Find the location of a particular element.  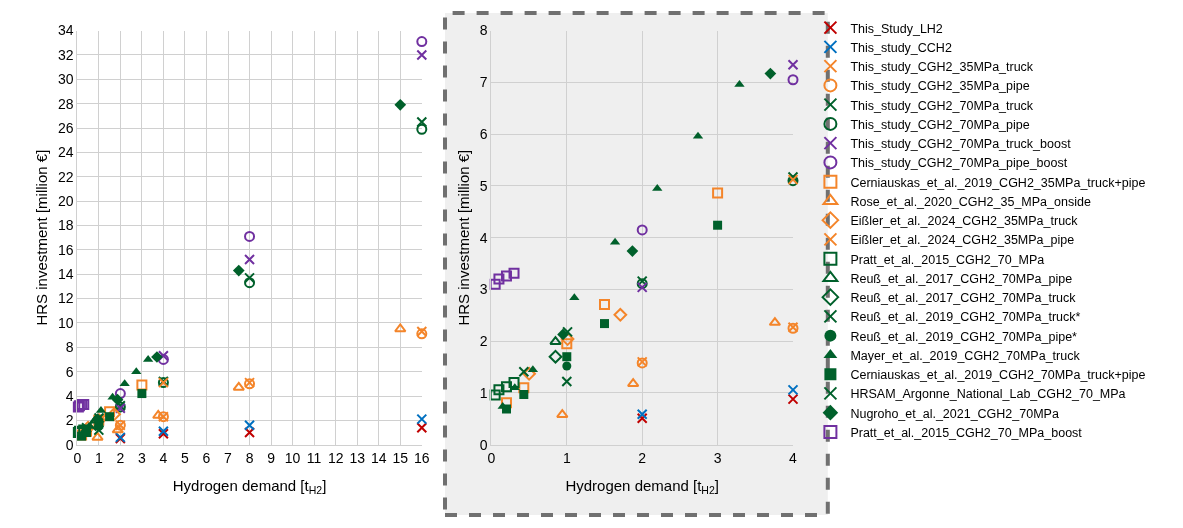

y-tick-label: 14 is located at coordinates (65, 274).